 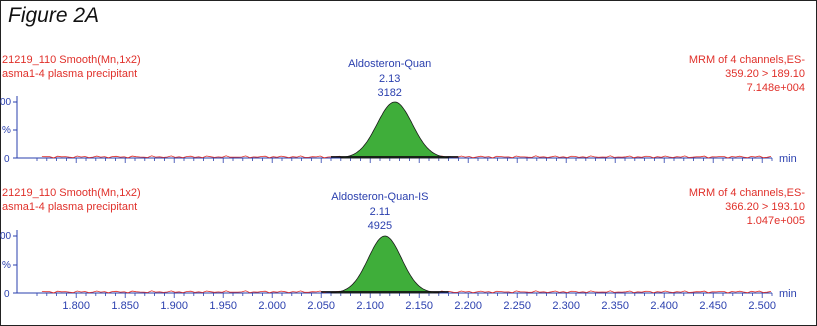 What do you see at coordinates (517, 306) in the screenshot?
I see `x-tick-label-9: 2.250` at bounding box center [517, 306].